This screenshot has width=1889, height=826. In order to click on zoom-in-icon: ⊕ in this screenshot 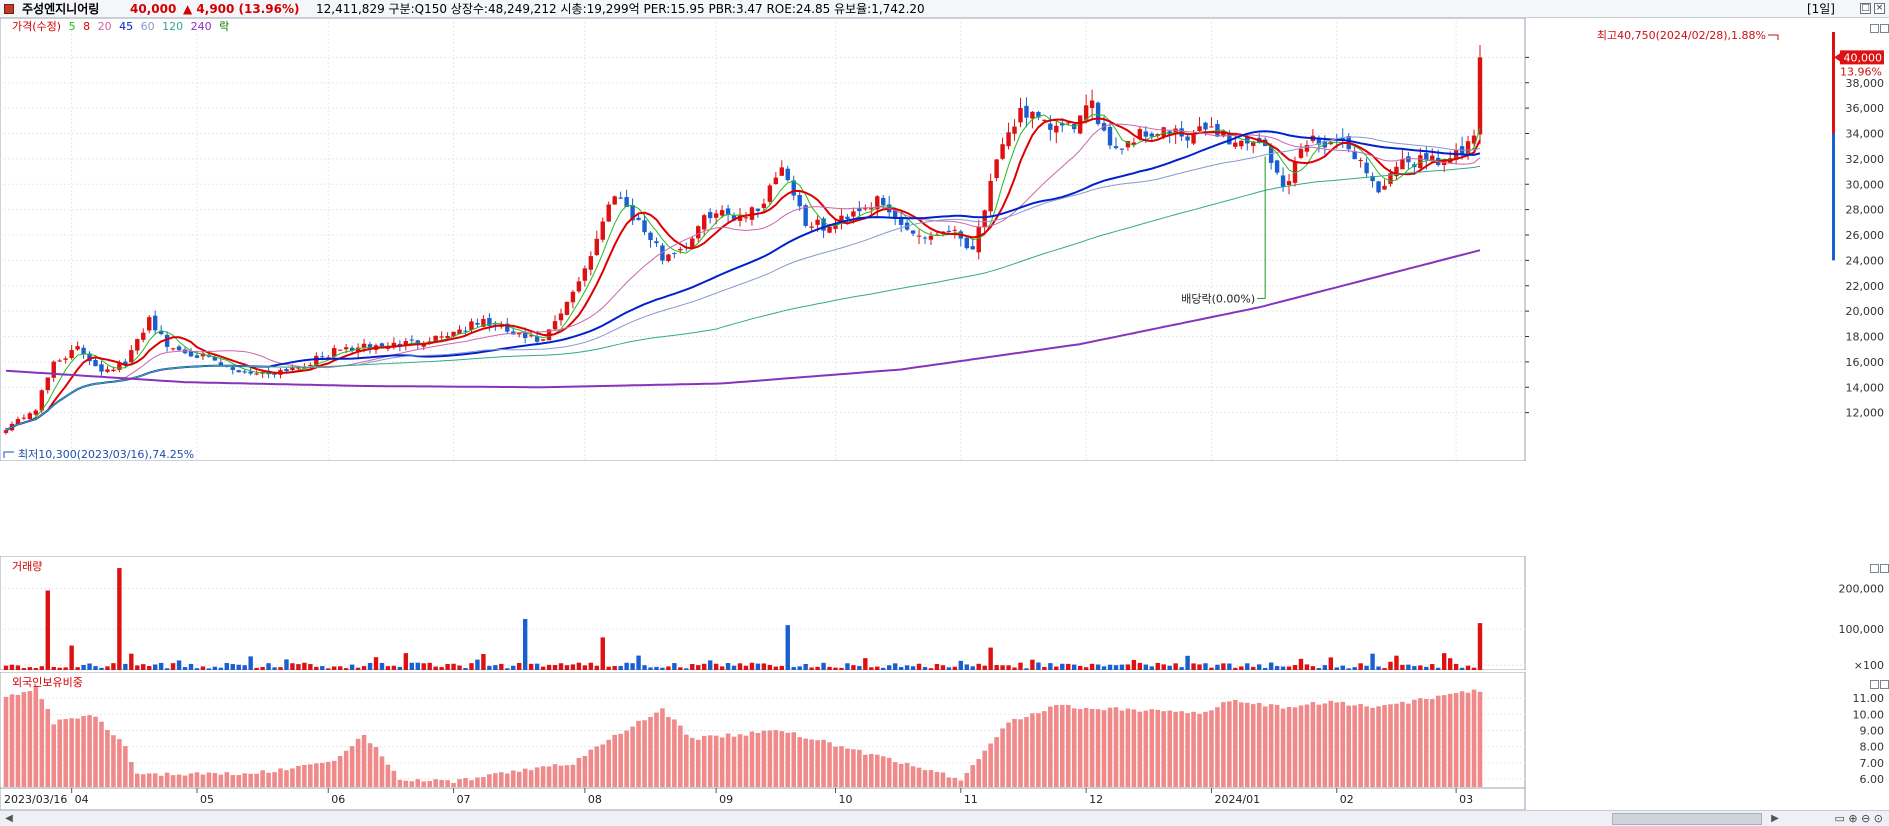, I will do `click(1853, 818)`.